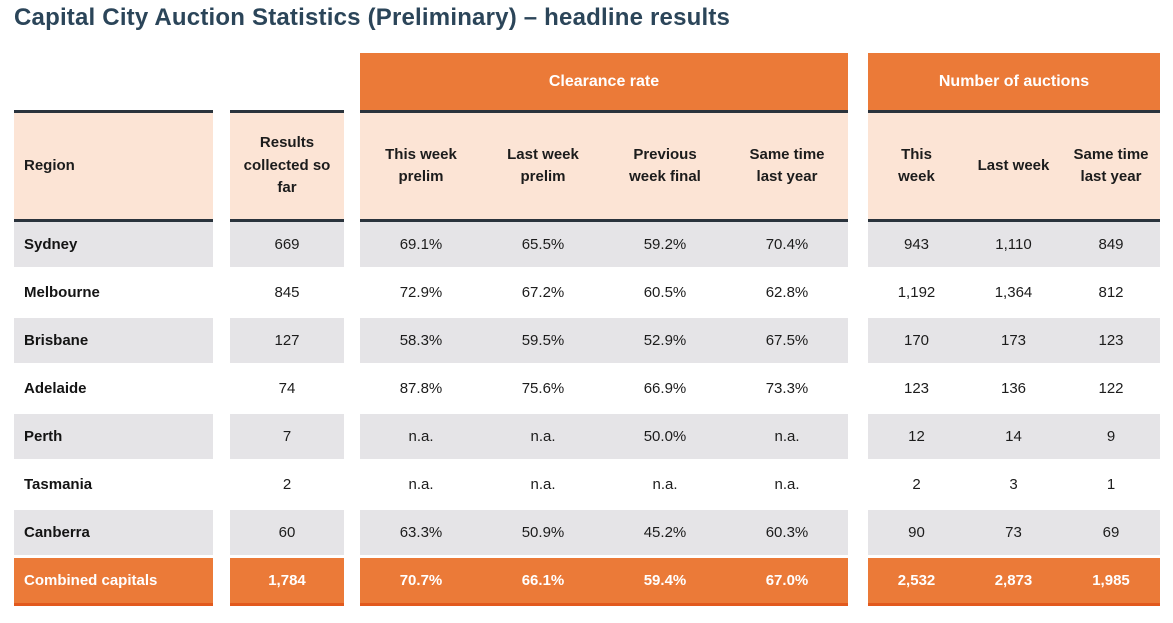 The image size is (1173, 623). Describe the element at coordinates (113, 534) in the screenshot. I see `cell-region: Canberra` at that location.